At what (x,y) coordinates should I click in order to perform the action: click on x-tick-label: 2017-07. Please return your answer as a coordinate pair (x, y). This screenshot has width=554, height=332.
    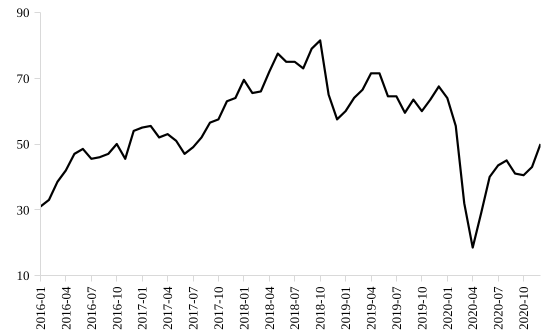
    Looking at the image, I should click on (193, 308).